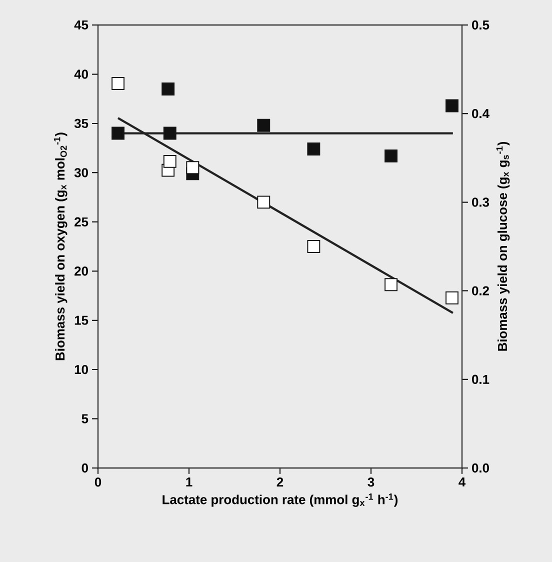  I want to click on x-tick-label: 4, so click(462, 482).